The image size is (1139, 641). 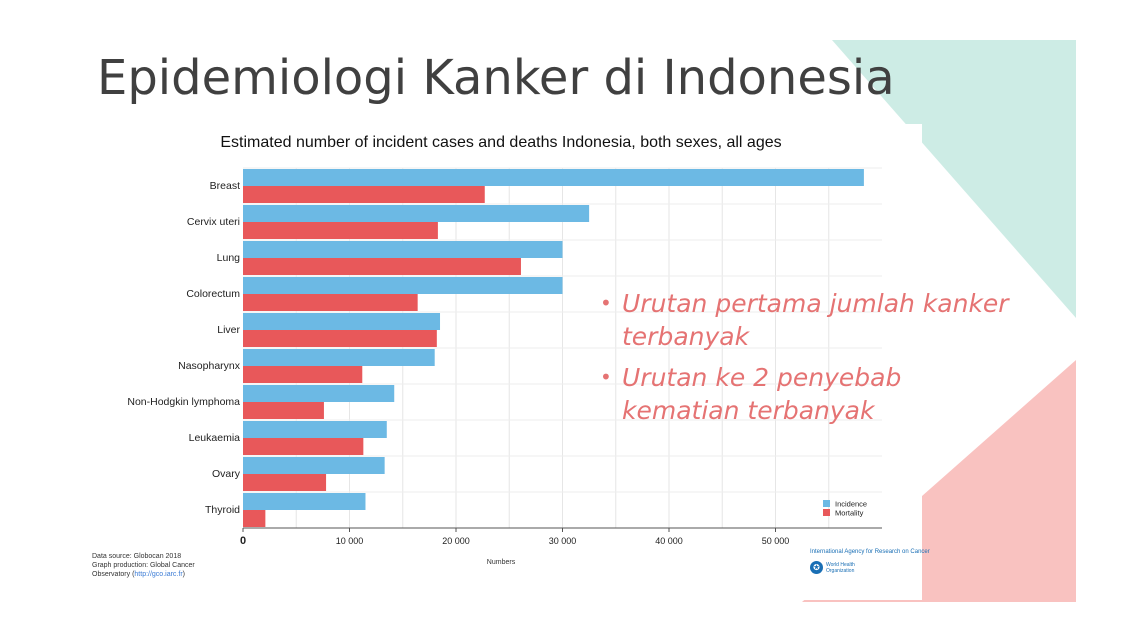 What do you see at coordinates (669, 541) in the screenshot?
I see `x-tick-label: 40 000` at bounding box center [669, 541].